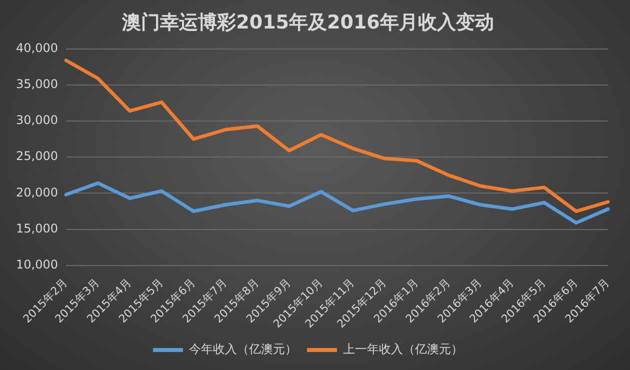  I want to click on legend-label: 上一年收入（亿澳元）, so click(403, 349).